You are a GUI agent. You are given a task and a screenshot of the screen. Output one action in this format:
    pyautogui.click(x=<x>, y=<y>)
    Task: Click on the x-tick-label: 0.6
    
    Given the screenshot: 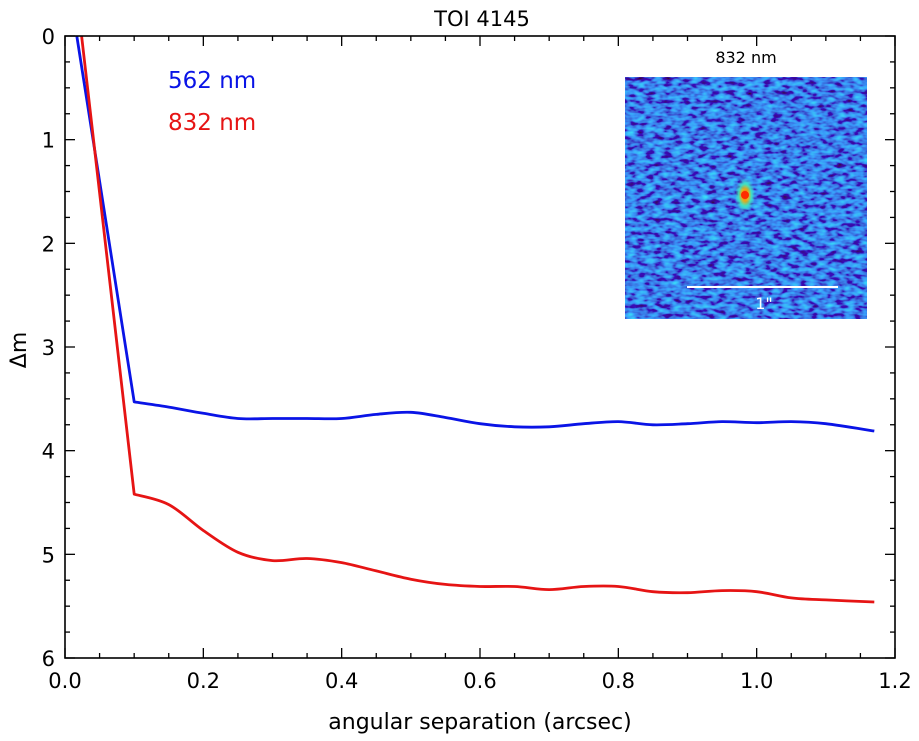 What is the action you would take?
    pyautogui.click(x=479, y=681)
    